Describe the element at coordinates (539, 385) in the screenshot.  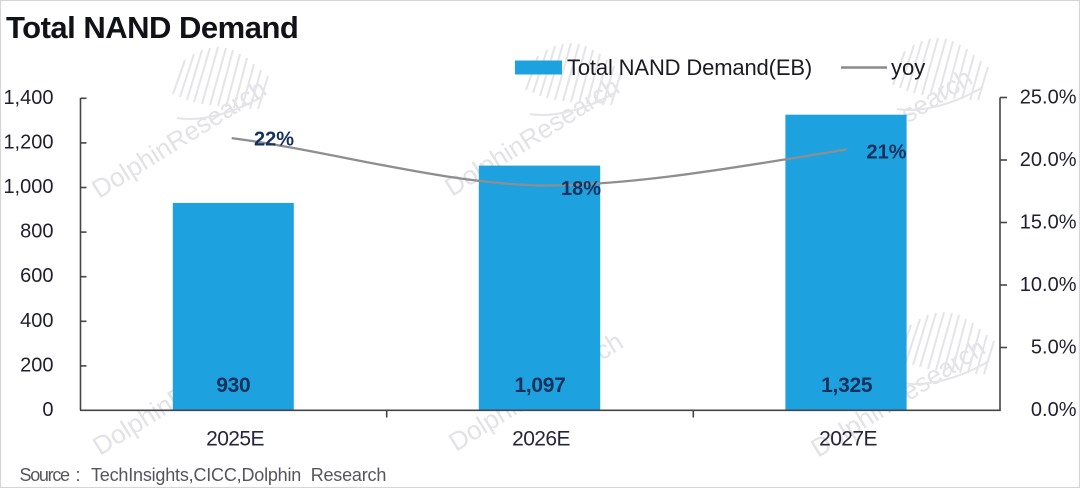
I see `svg-text: 1,097` at that location.